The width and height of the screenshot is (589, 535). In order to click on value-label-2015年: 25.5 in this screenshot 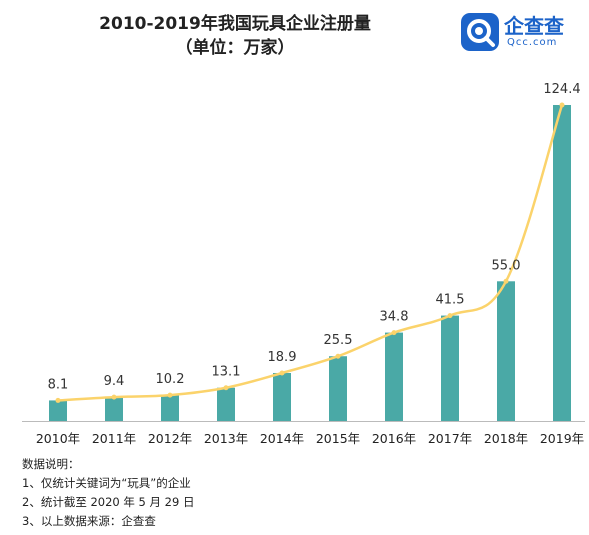, I will do `click(338, 340)`.